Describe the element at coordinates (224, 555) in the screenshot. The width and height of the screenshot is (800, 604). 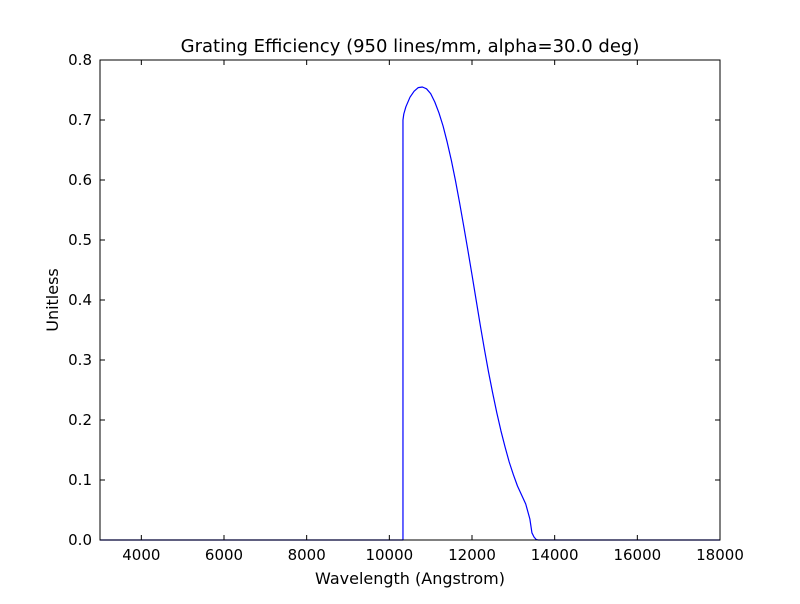
I see `x-tick-label: 6000` at that location.